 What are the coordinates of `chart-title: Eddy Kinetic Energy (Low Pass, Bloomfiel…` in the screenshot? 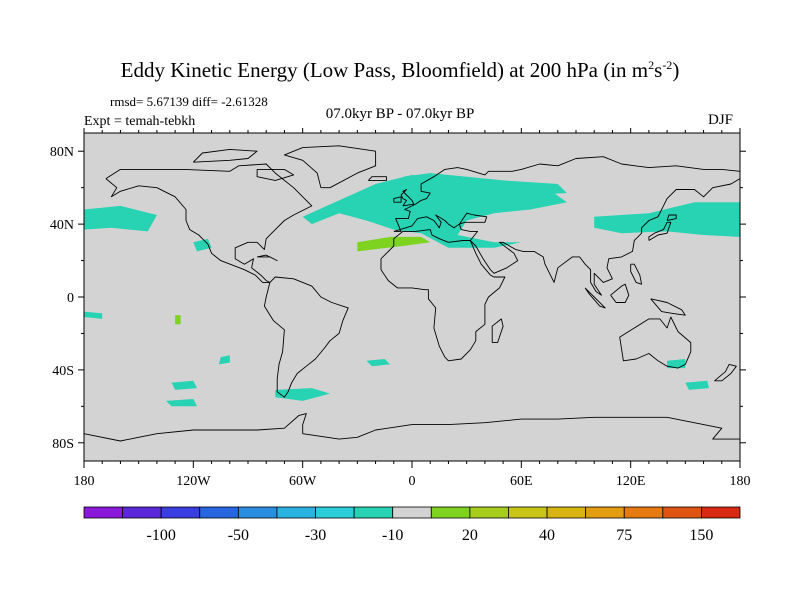 It's located at (400, 70).